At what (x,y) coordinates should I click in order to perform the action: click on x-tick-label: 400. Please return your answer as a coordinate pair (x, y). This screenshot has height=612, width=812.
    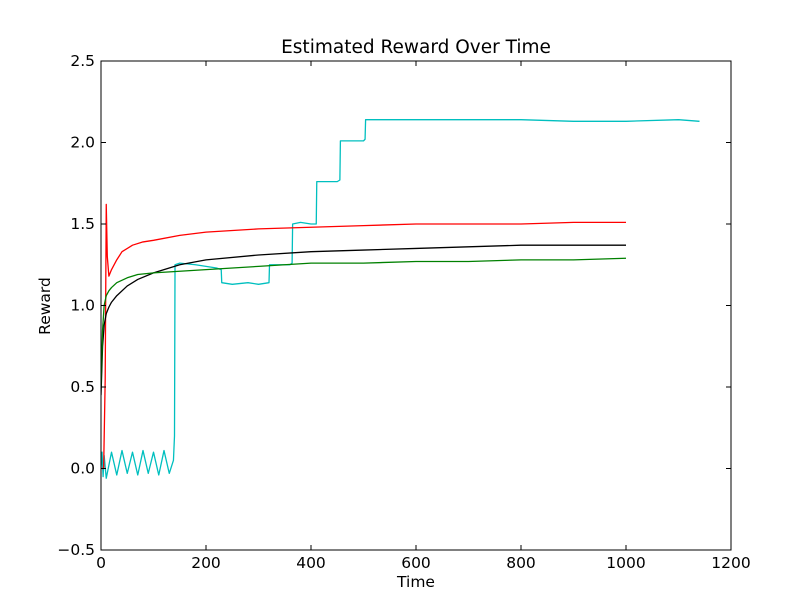
    Looking at the image, I should click on (311, 563).